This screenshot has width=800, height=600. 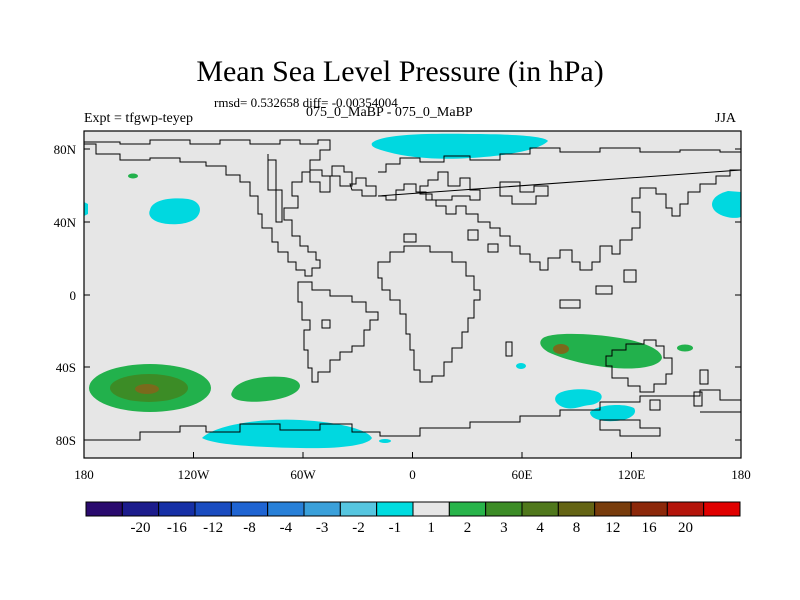 I want to click on y-tick-label: 40N, so click(x=65, y=222).